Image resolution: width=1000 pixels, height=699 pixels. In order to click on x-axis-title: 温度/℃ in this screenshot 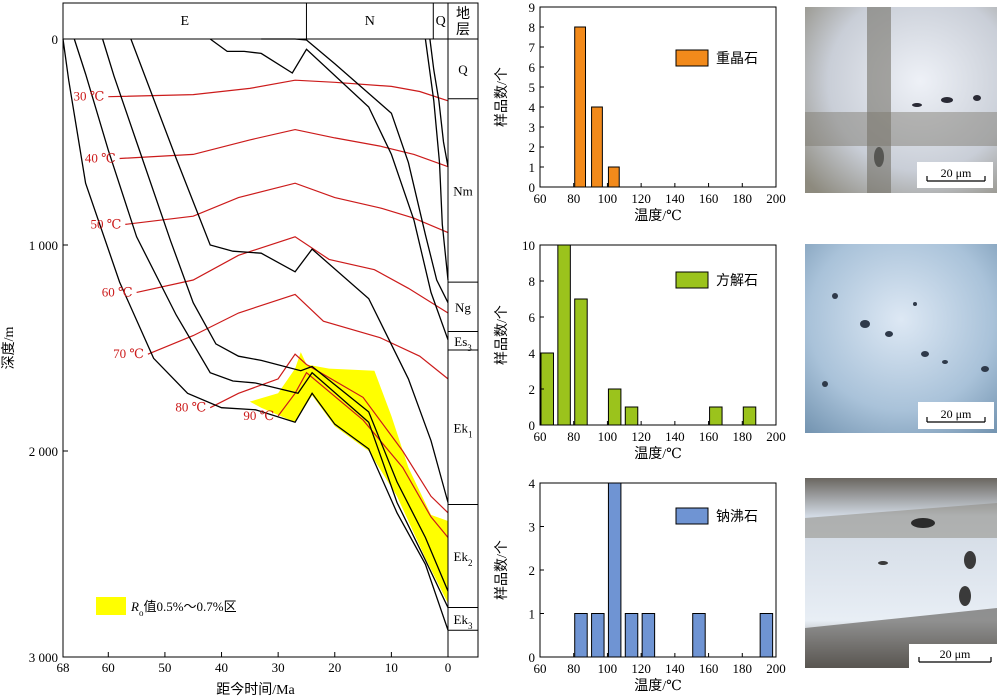, I will do `click(658, 454)`.